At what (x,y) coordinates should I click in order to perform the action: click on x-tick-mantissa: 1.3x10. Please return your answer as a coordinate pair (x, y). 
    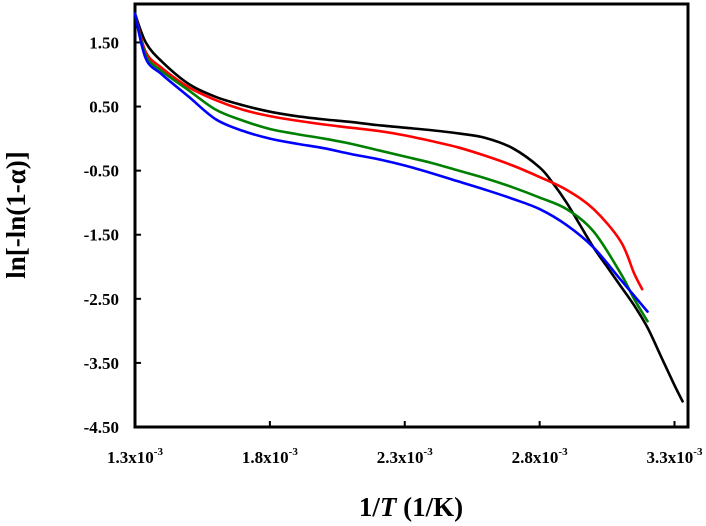
    Looking at the image, I should click on (130, 457).